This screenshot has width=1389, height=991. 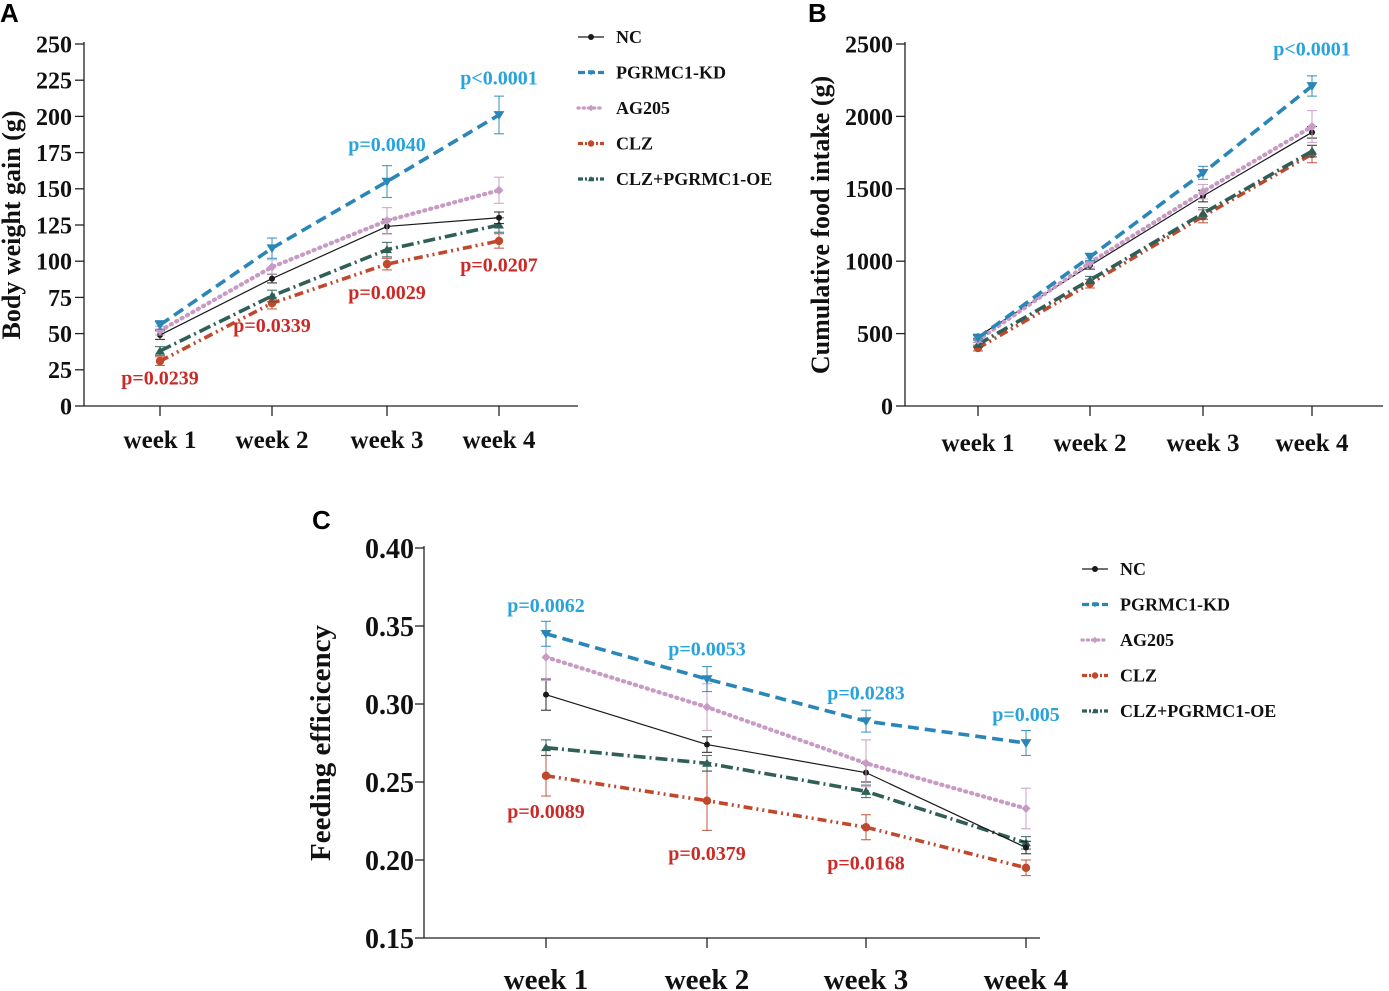 I want to click on series-nc-c, so click(x=786, y=766).